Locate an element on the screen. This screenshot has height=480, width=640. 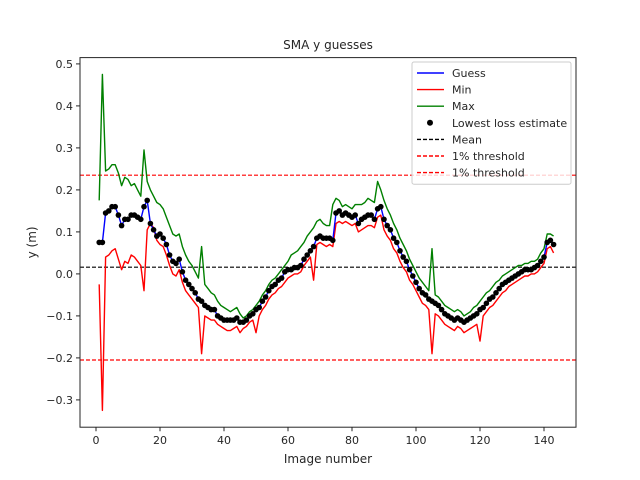
x-tick-label: 40 is located at coordinates (224, 440).